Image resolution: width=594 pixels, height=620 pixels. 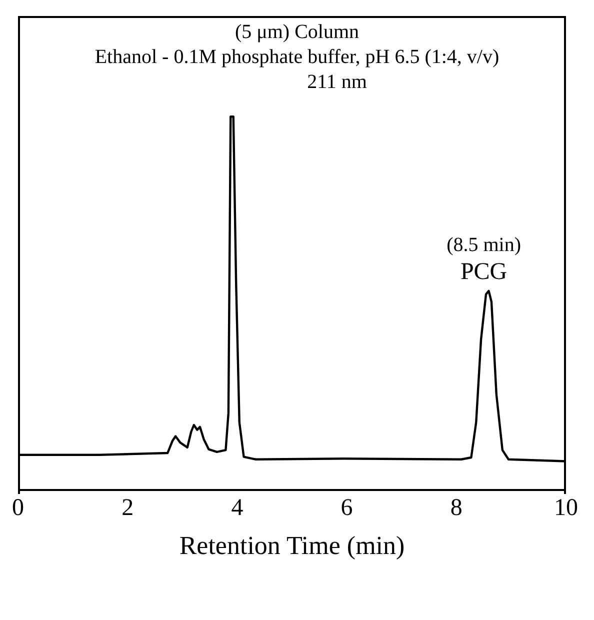 I want to click on x-tick-label: 8, so click(x=456, y=508).